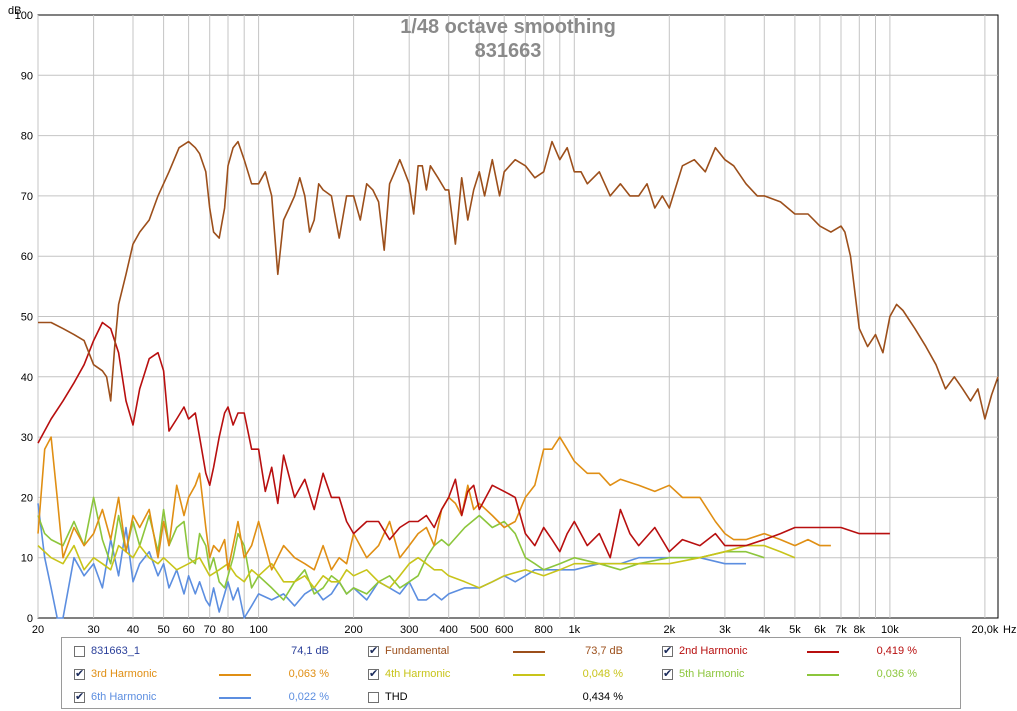  What do you see at coordinates (669, 630) in the screenshot?
I see `x-tick-label: 2k` at bounding box center [669, 630].